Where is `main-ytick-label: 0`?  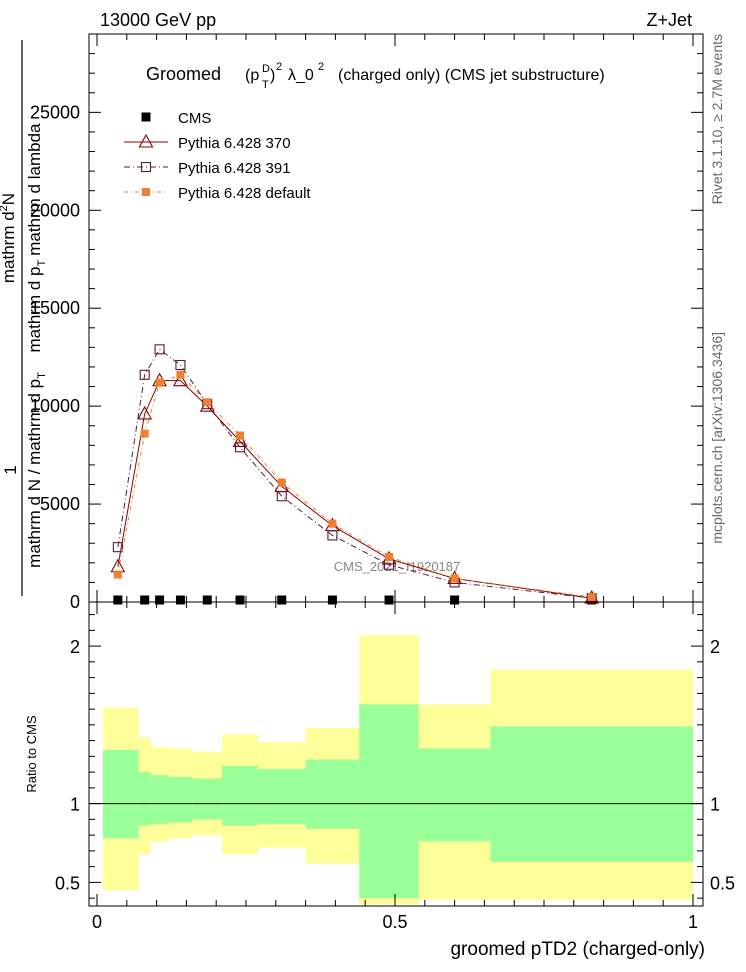 main-ytick-label: 0 is located at coordinates (75, 602).